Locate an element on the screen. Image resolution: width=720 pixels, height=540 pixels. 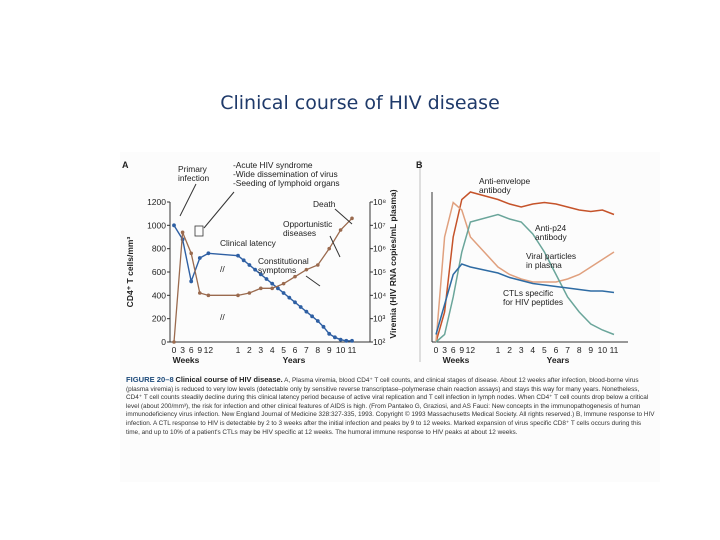
year-tick-label: 4 is located at coordinates (532, 350).